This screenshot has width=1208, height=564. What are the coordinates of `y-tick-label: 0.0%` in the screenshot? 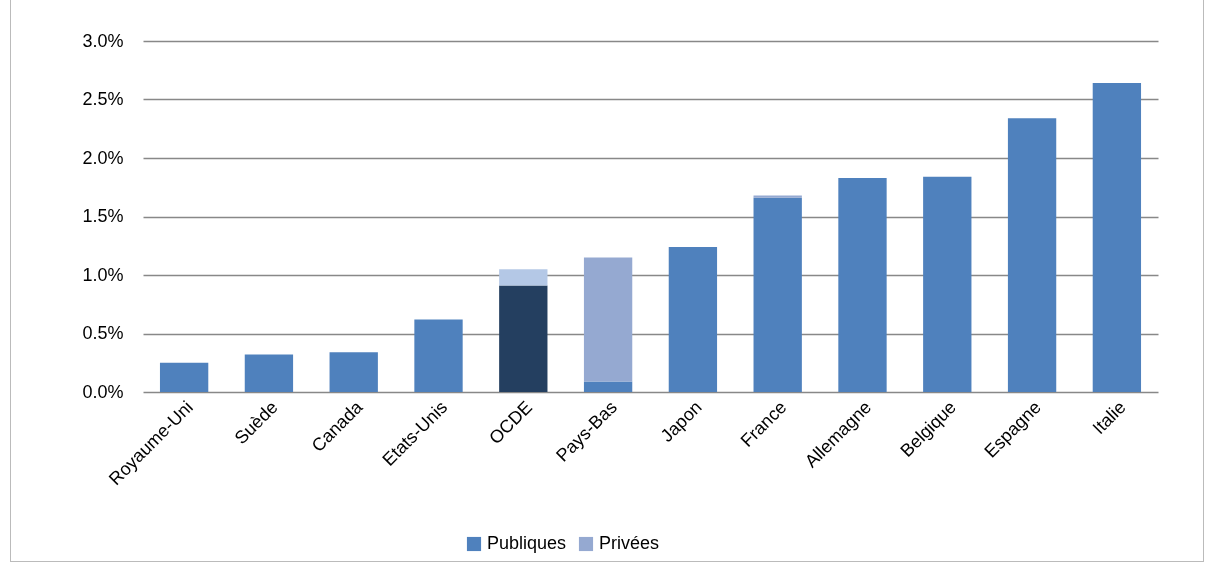 It's located at (103, 391).